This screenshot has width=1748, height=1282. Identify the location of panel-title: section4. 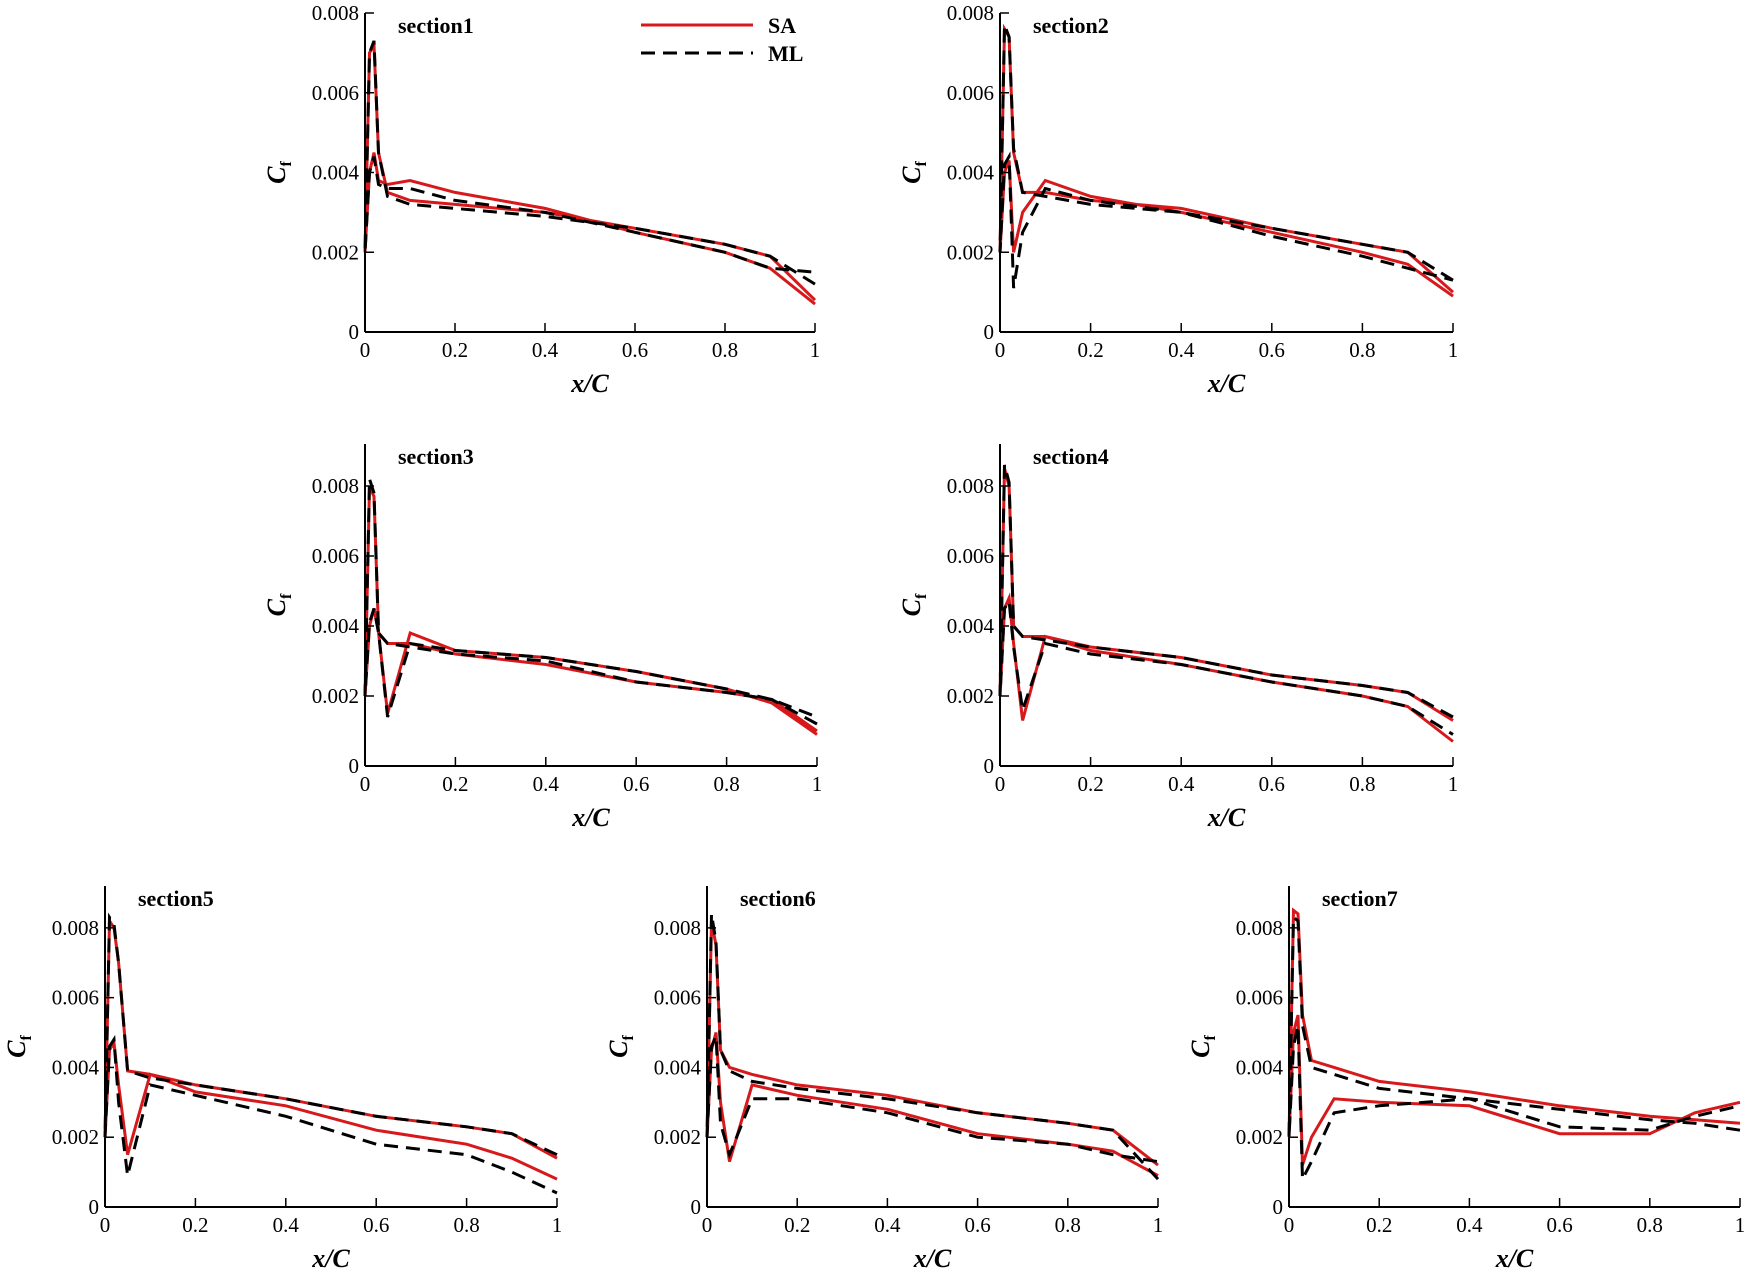
(1071, 456).